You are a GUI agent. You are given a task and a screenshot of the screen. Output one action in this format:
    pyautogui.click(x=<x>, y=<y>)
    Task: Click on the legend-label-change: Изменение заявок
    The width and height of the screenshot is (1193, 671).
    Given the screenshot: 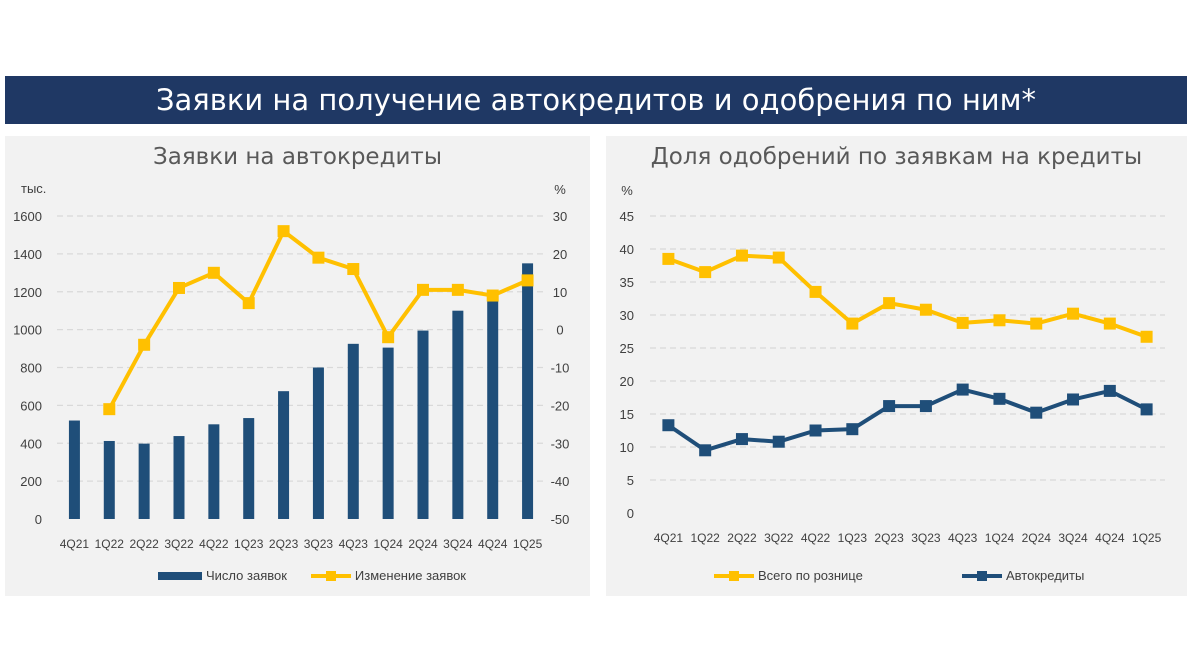 What is the action you would take?
    pyautogui.click(x=410, y=575)
    